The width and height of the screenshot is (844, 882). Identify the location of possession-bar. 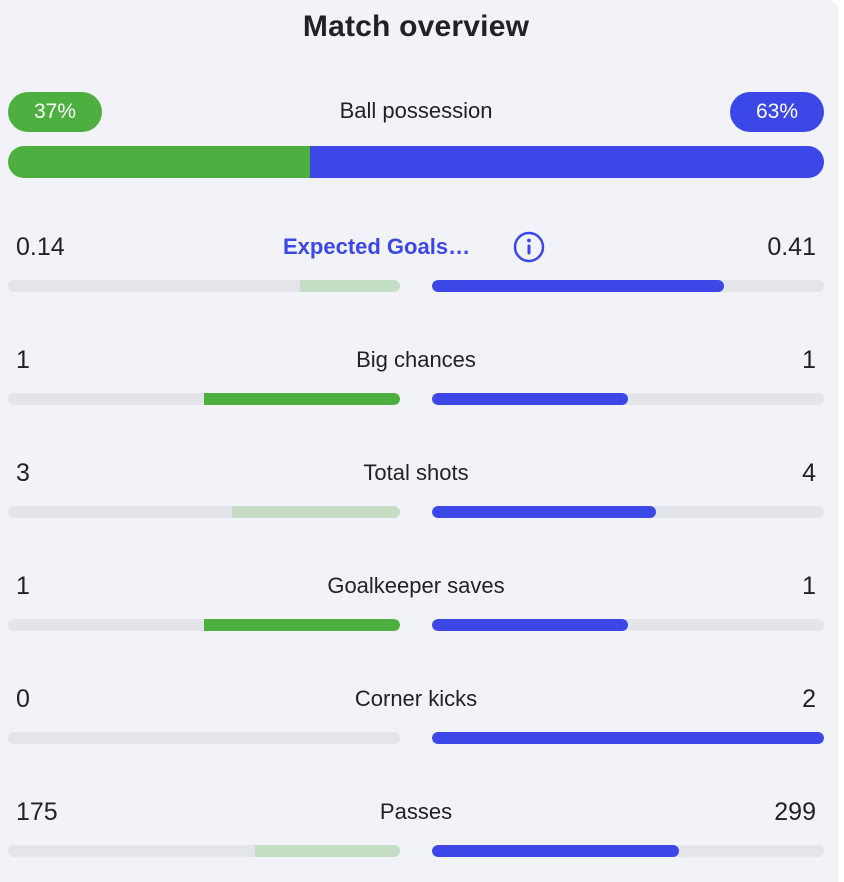
(416, 162).